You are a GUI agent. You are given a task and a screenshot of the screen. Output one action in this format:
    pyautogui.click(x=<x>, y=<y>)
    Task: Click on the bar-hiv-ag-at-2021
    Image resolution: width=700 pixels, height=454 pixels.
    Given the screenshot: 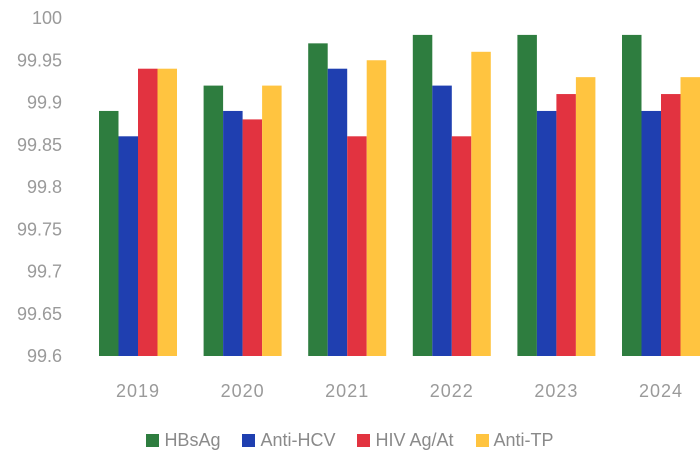 What is the action you would take?
    pyautogui.click(x=357, y=246)
    